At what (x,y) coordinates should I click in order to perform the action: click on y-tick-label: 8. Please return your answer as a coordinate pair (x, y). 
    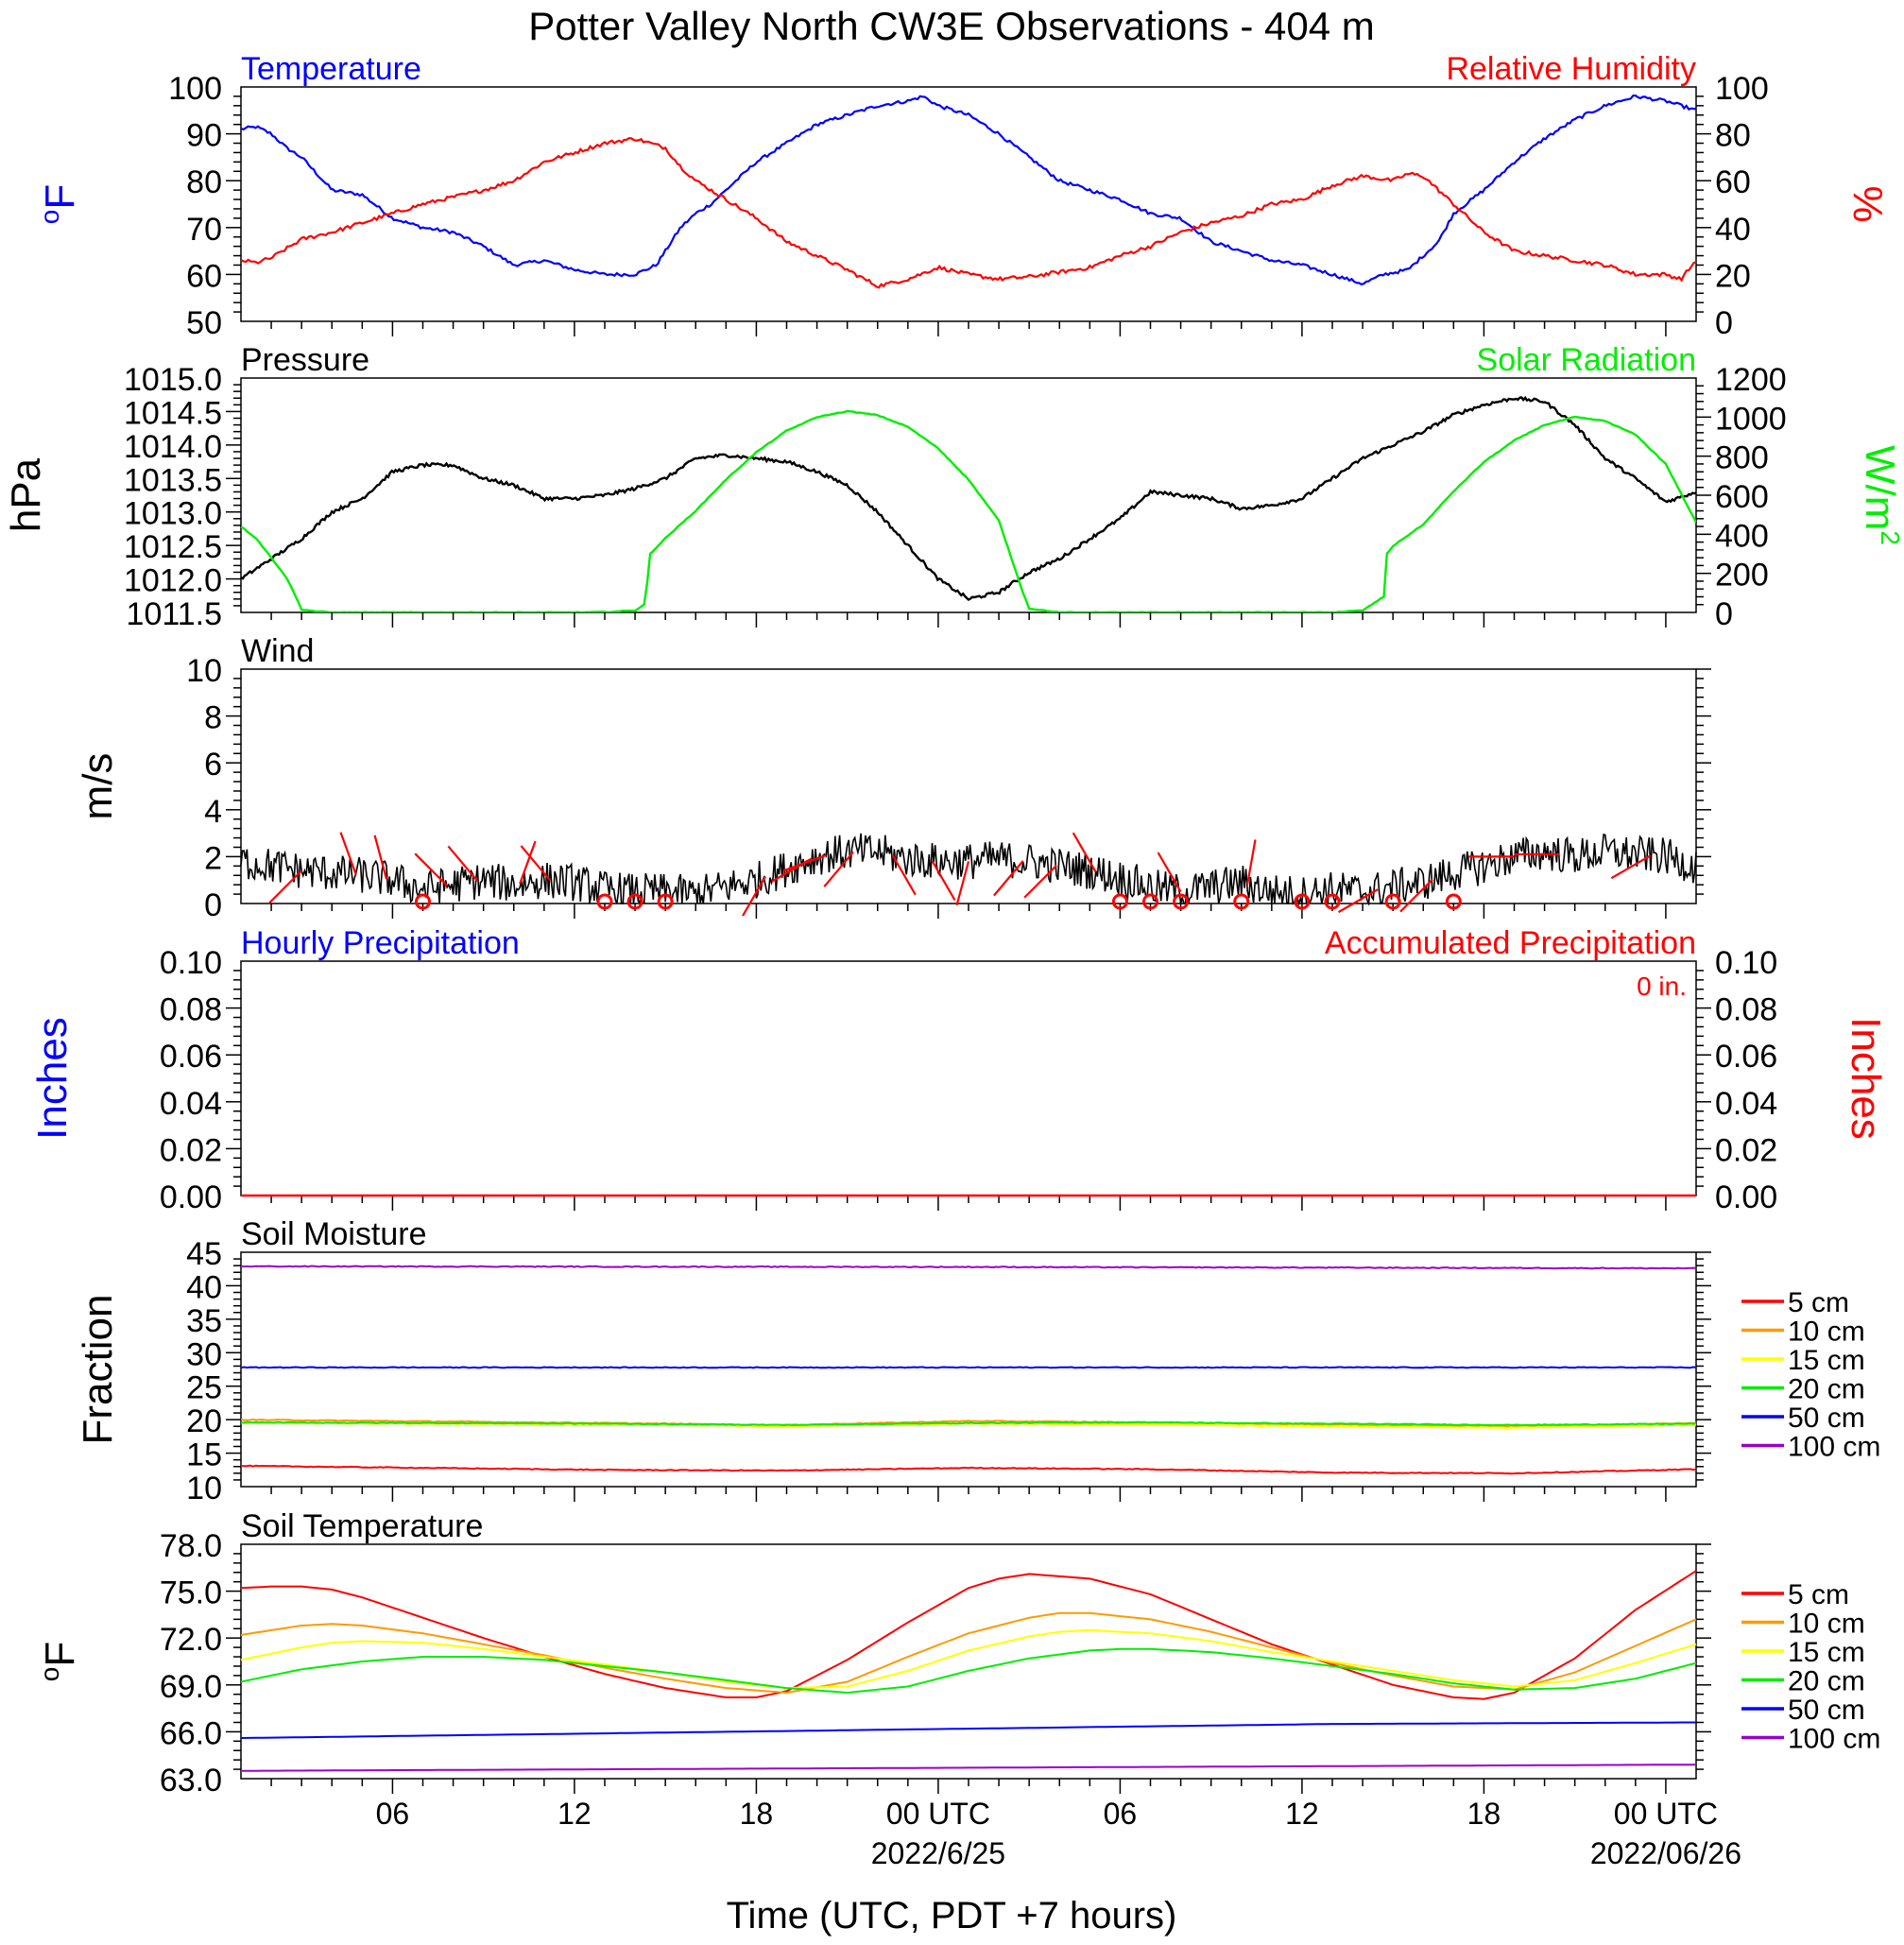
    Looking at the image, I should click on (213, 718).